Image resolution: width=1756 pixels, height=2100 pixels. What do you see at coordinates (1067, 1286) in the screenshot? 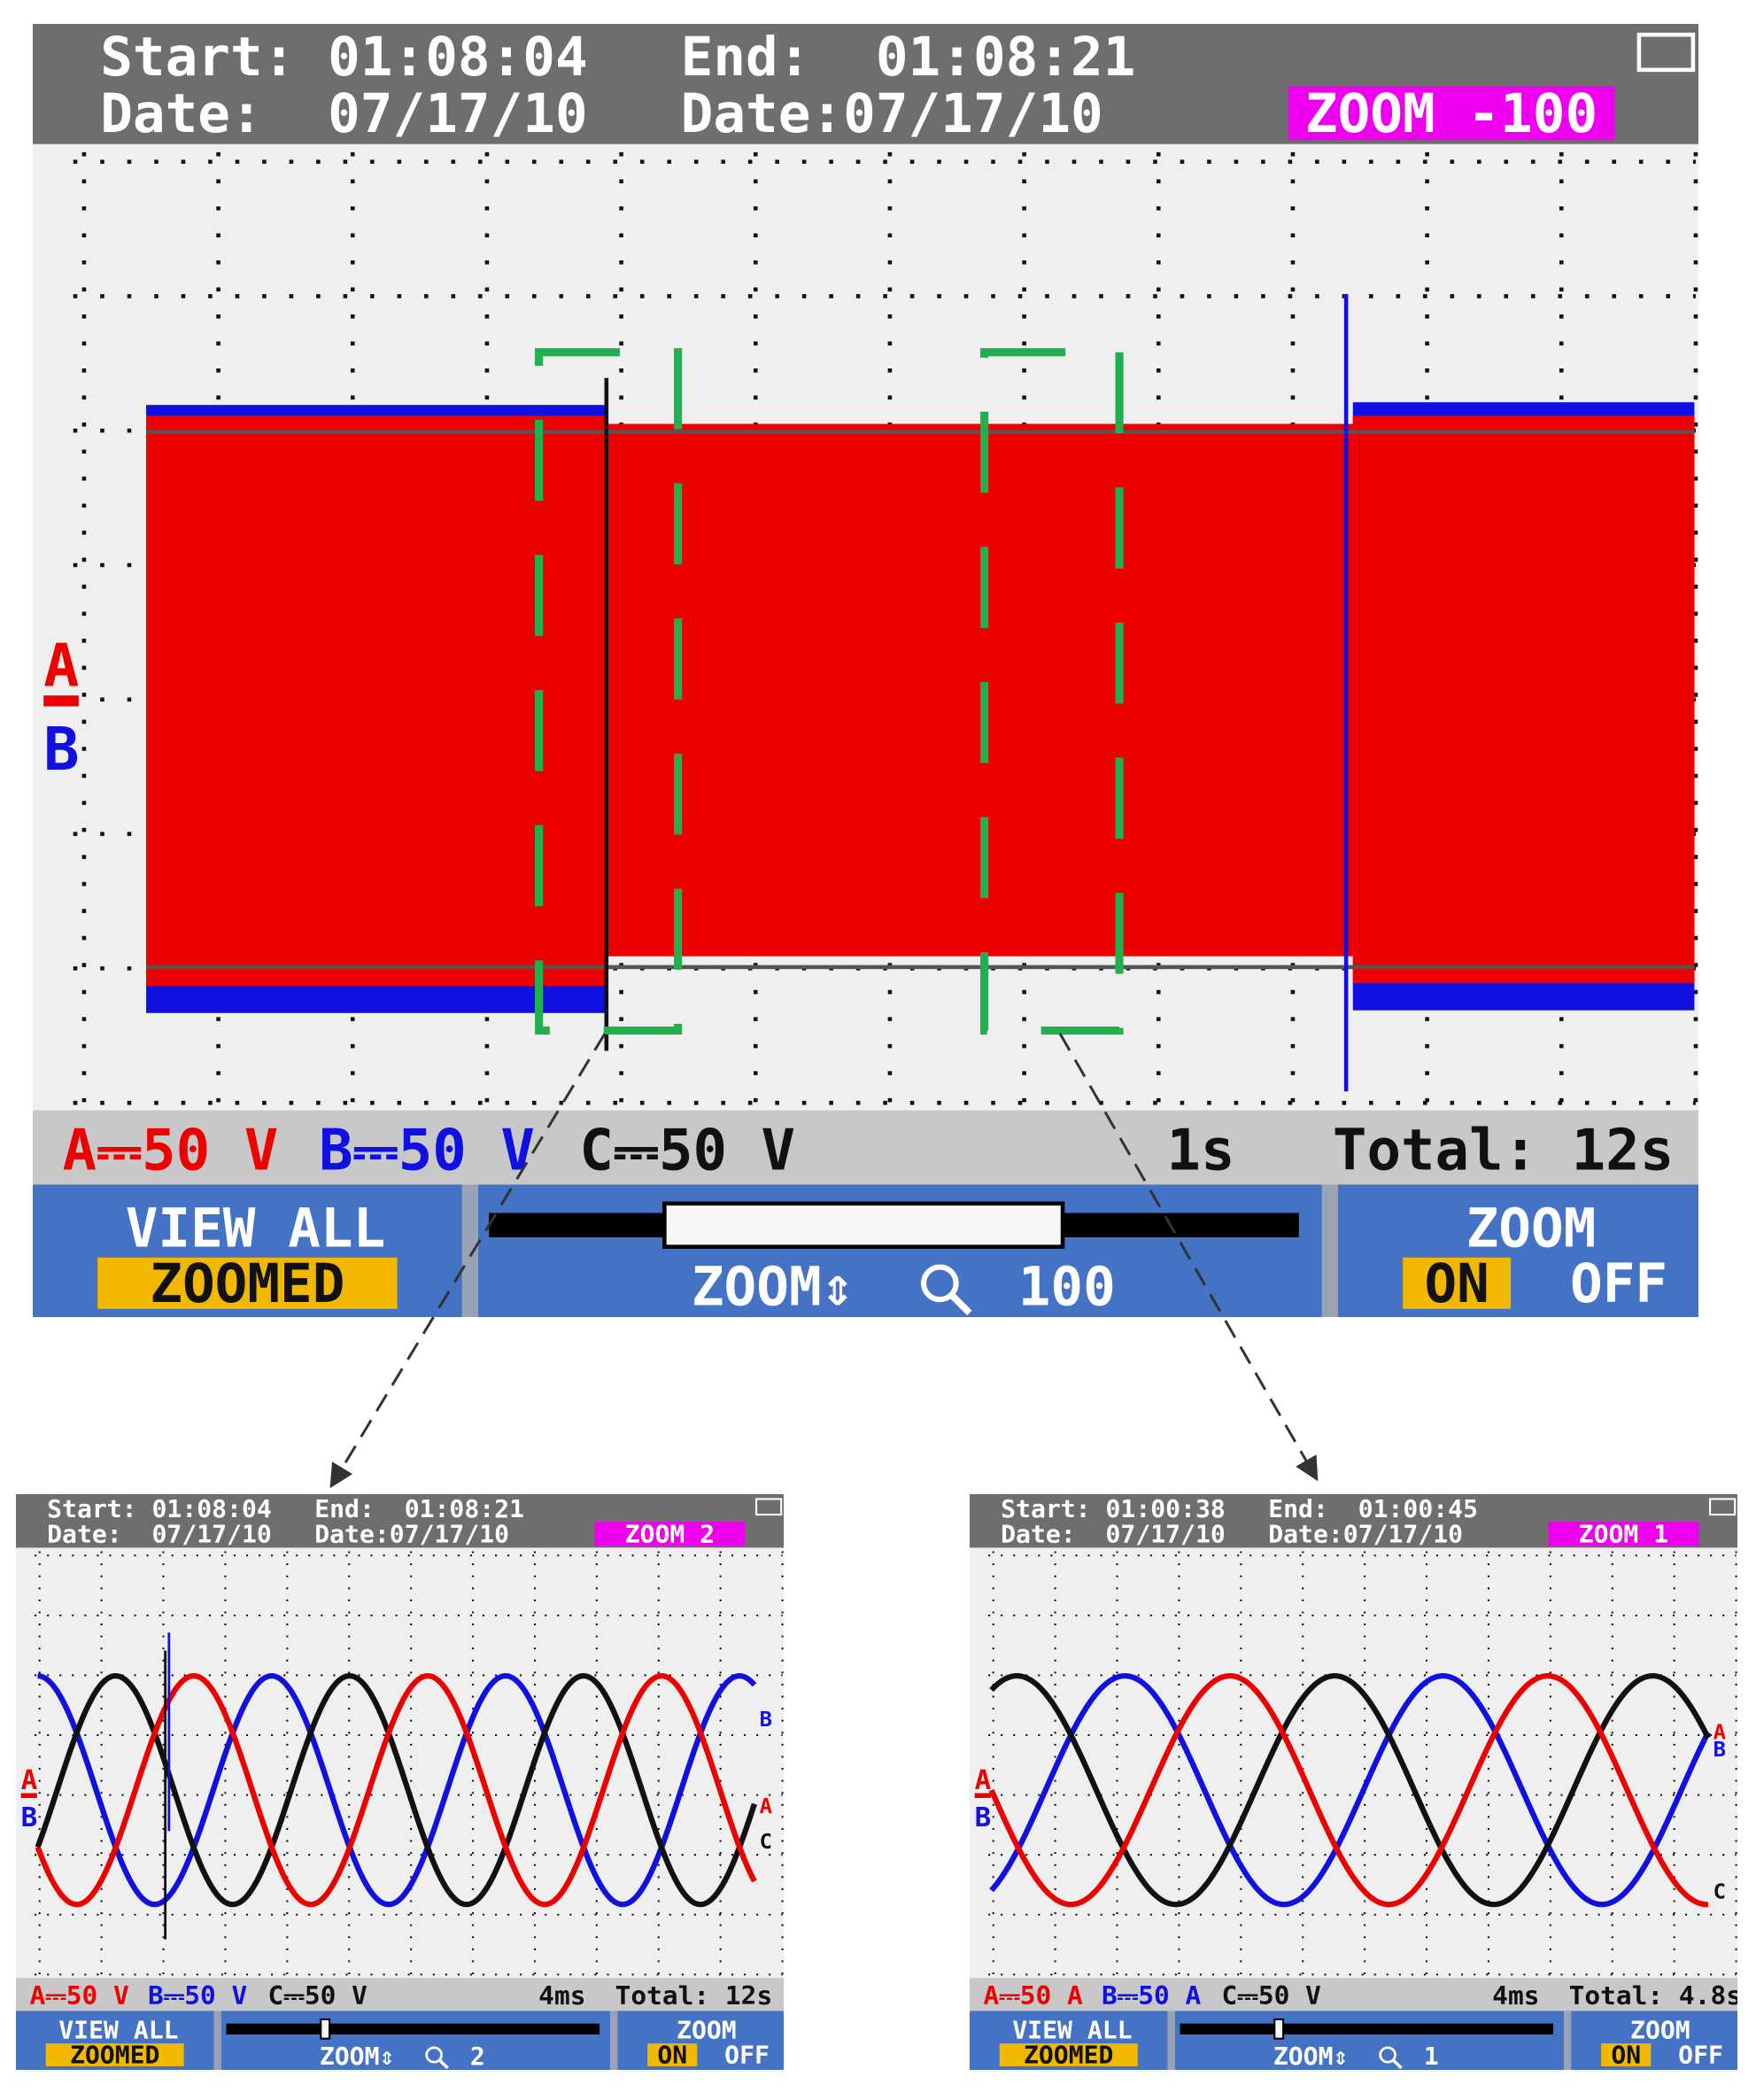
I see `zoom-value: 100` at bounding box center [1067, 1286].